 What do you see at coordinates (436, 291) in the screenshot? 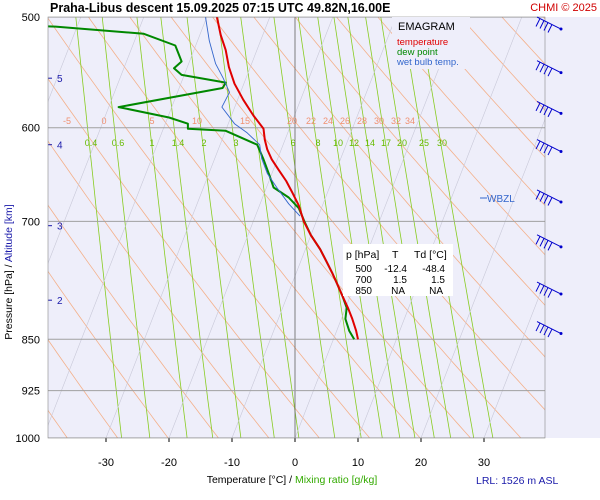
I see `summary-row-850-td: NA` at bounding box center [436, 291].